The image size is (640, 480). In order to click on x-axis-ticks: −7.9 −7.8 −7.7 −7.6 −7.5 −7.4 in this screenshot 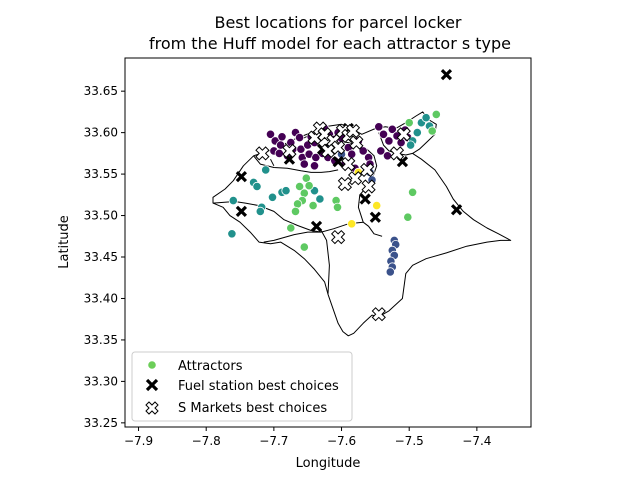, I will do `click(307, 437)`.